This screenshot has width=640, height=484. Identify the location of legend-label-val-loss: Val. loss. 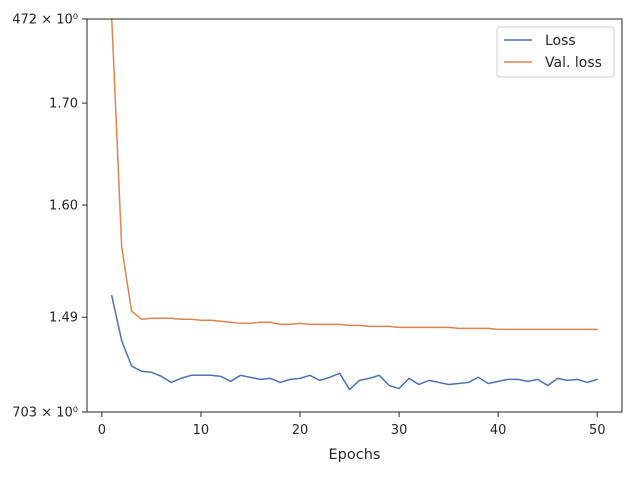
(573, 63).